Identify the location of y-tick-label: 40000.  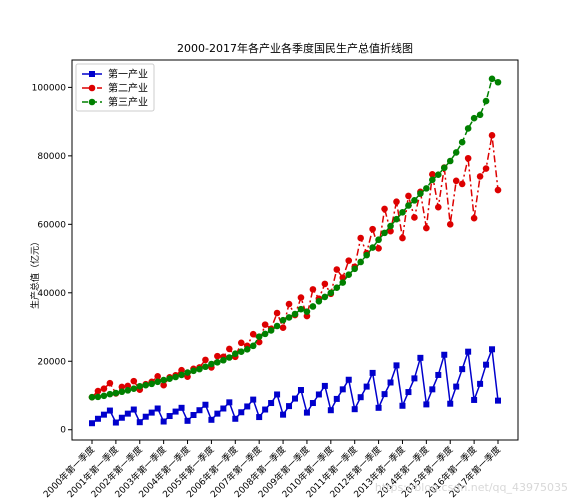
(51, 294).